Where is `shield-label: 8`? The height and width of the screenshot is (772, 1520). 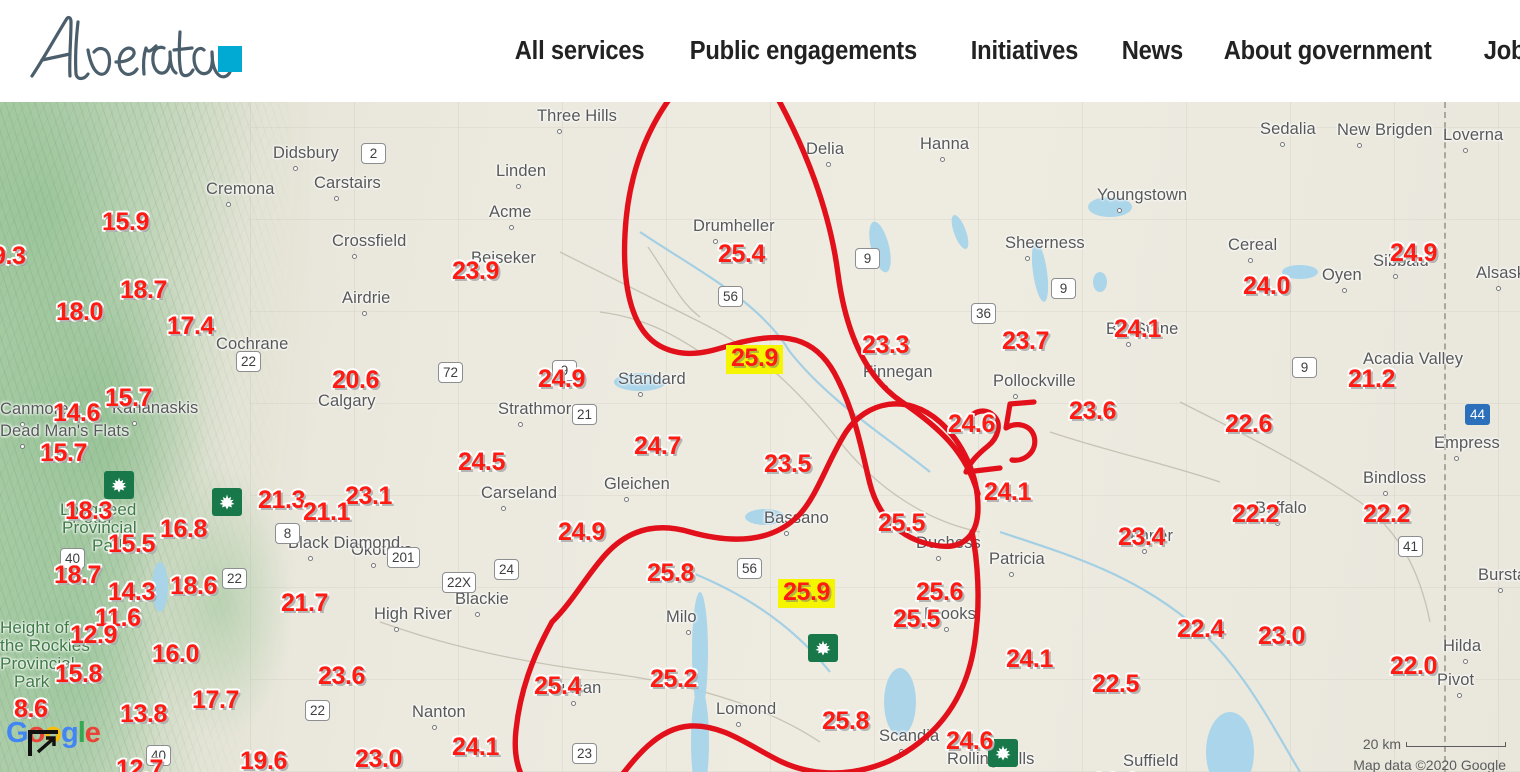
shield-label: 8 is located at coordinates (287, 533).